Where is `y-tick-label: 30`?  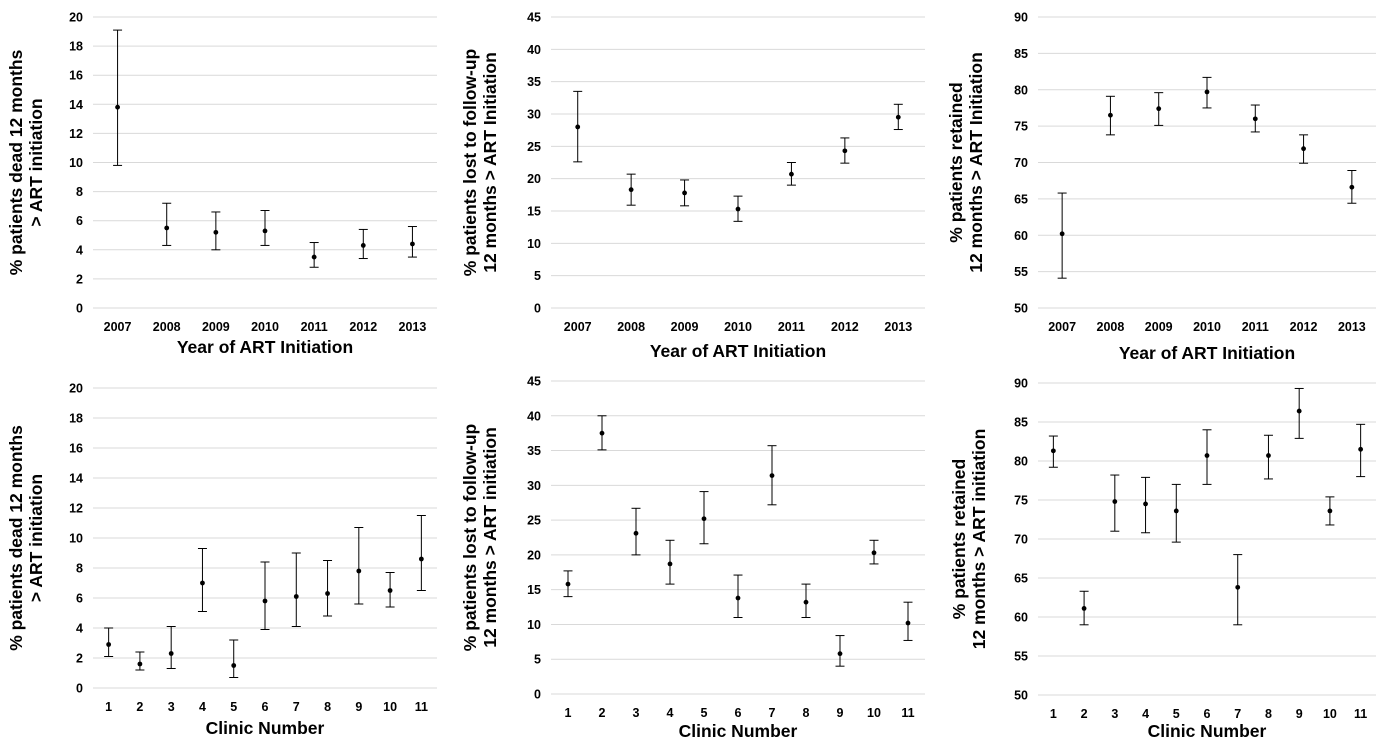
y-tick-label: 30 is located at coordinates (534, 486).